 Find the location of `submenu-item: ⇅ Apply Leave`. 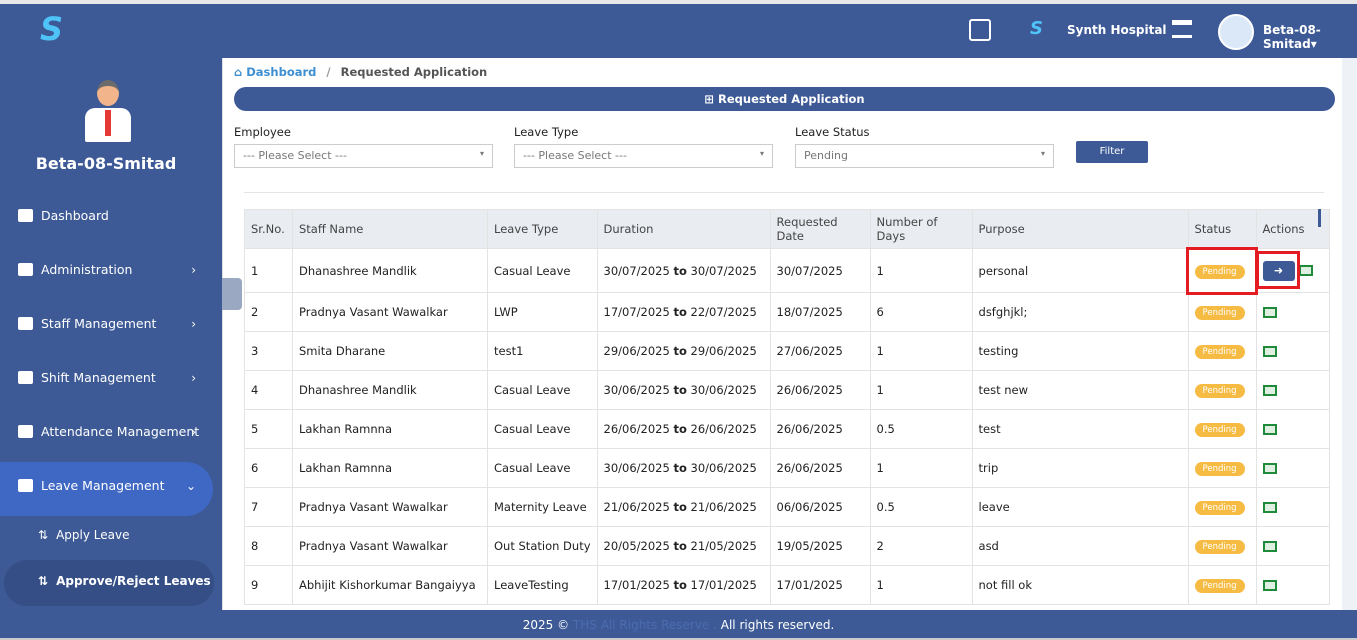

submenu-item: ⇅ Apply Leave is located at coordinates (83, 535).